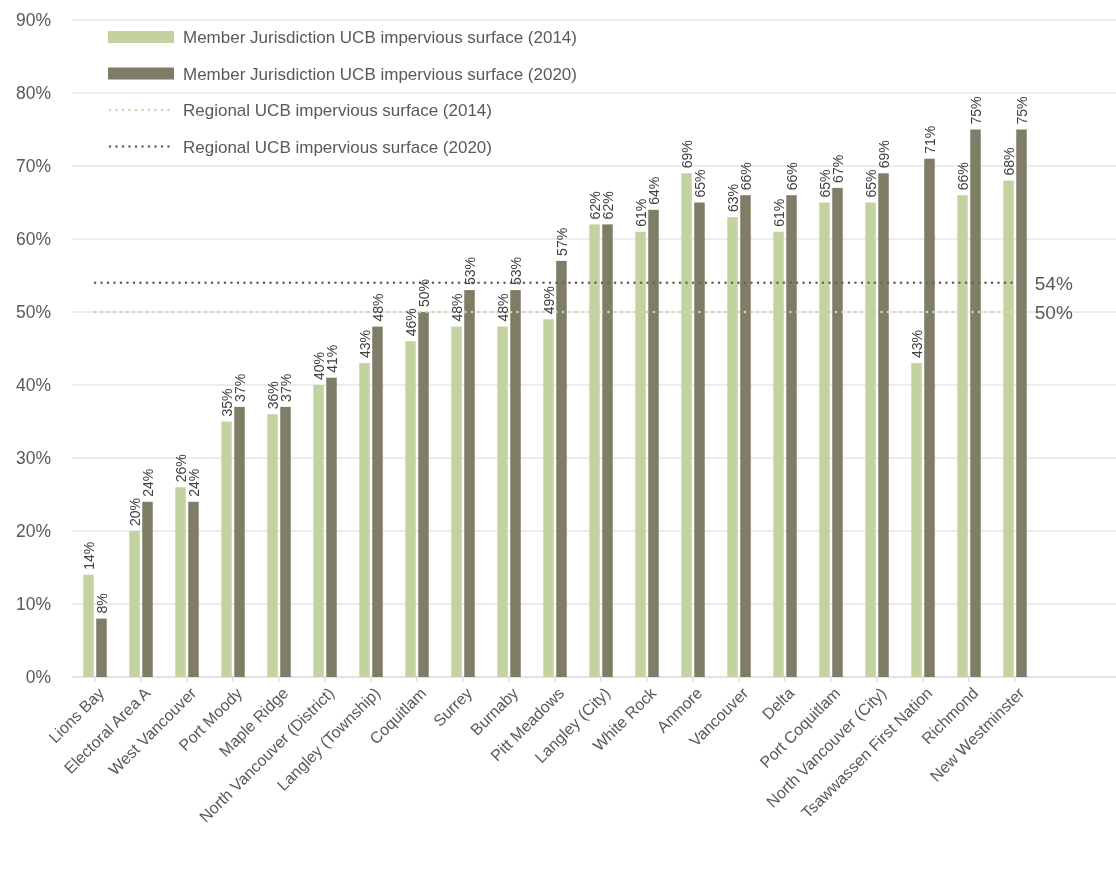  I want to click on legend-label: Member Jurisdiction UCB impervious surface (2014), so click(380, 37).